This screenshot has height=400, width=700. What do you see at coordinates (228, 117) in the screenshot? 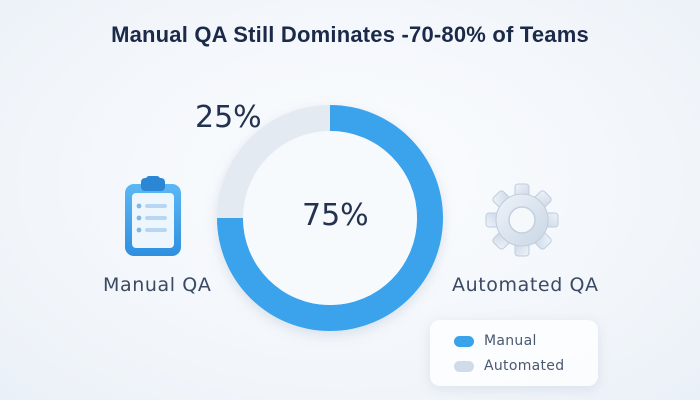
I see `automated-percent-label: 25%` at bounding box center [228, 117].